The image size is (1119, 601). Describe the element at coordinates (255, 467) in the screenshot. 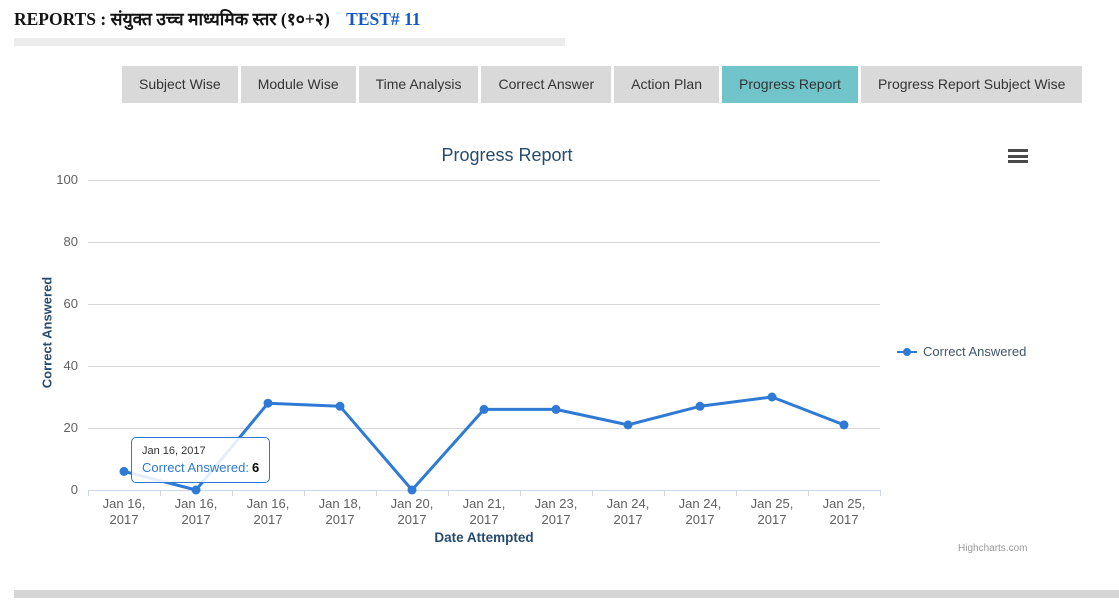

I see `tooltip-value: 6` at that location.